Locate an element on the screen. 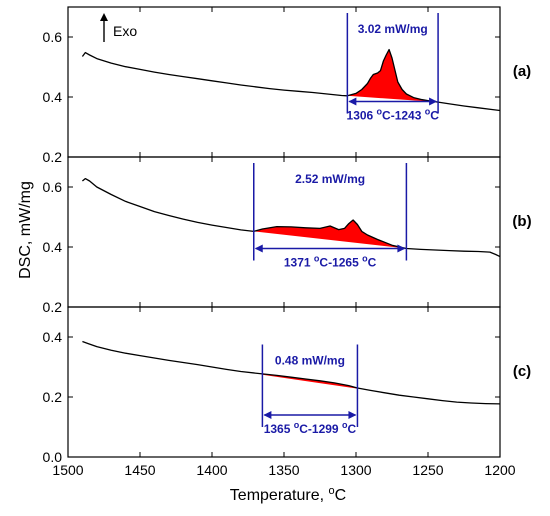 Image resolution: width=550 pixels, height=516 pixels. x-axis: 1500 1450 1400 1350 1300 1250 1200 is located at coordinates (283, 470).